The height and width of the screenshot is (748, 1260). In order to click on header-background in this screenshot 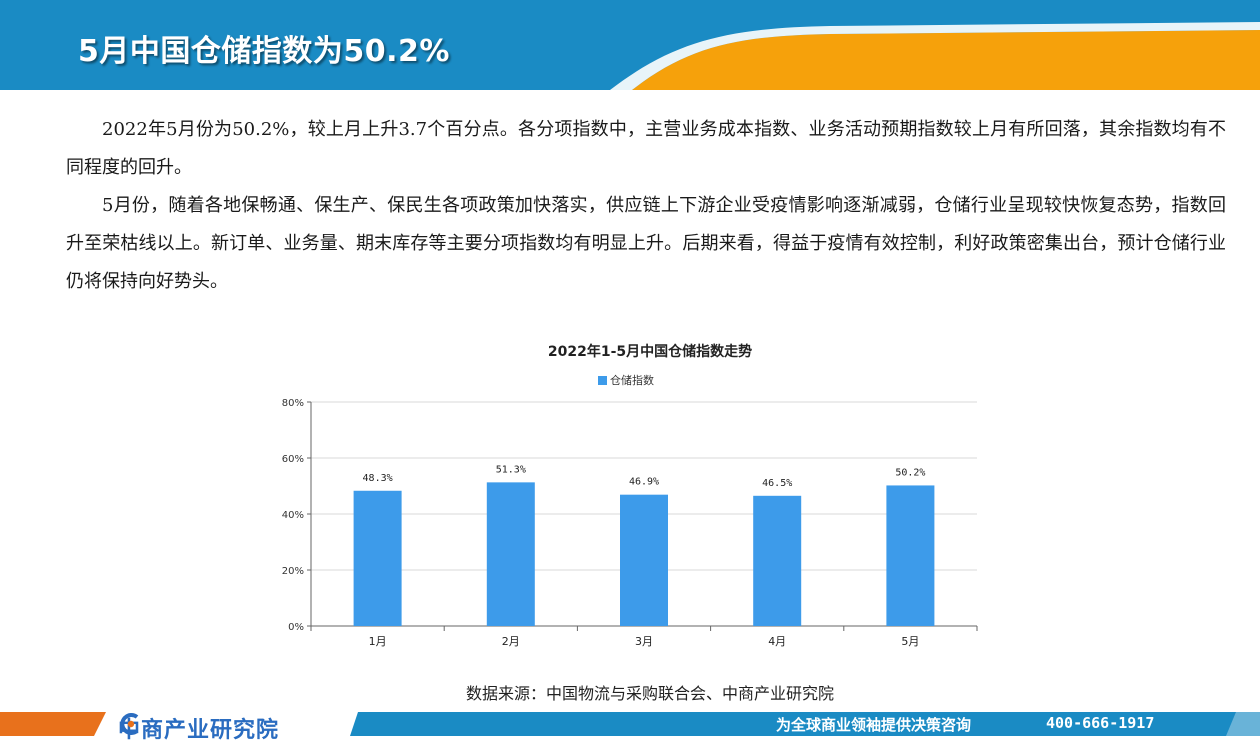, I will do `click(630, 45)`.